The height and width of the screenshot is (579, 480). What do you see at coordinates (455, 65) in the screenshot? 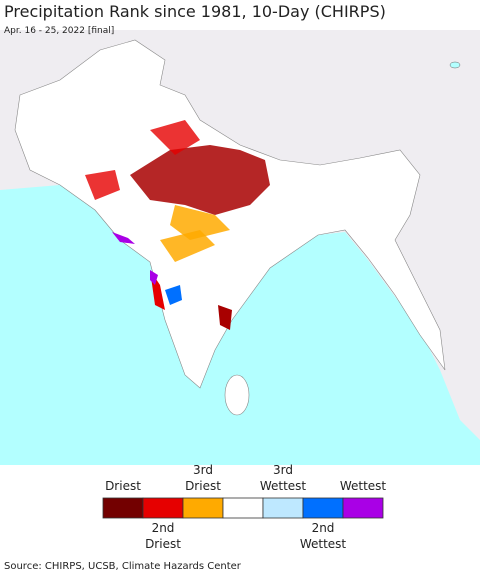
I see `lake` at bounding box center [455, 65].